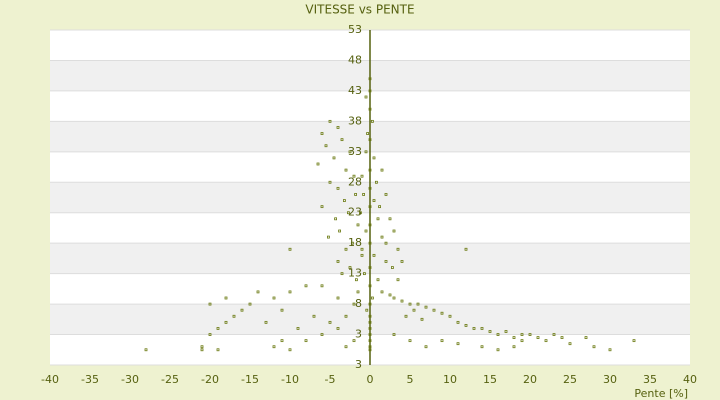 The image size is (720, 400). What do you see at coordinates (355, 242) in the screenshot?
I see `y-tick-label: 18` at bounding box center [355, 242].